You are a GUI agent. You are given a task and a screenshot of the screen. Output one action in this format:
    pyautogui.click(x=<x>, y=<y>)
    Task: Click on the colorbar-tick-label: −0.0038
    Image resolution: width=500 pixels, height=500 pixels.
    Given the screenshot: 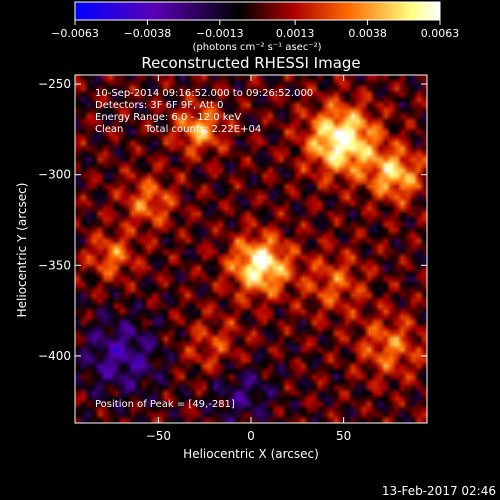 What is the action you would take?
    pyautogui.click(x=148, y=33)
    